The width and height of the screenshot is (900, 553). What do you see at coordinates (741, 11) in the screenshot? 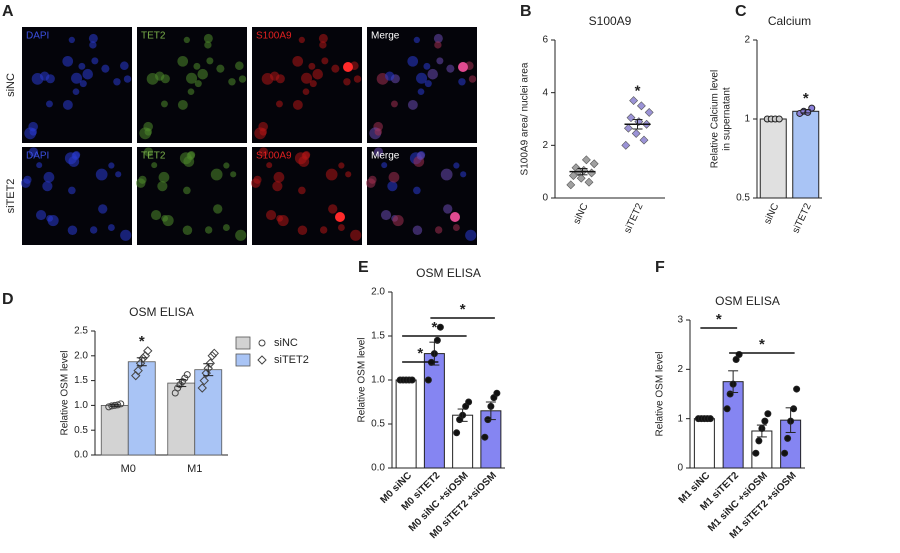
I see `panel-letter: C` at bounding box center [741, 11].